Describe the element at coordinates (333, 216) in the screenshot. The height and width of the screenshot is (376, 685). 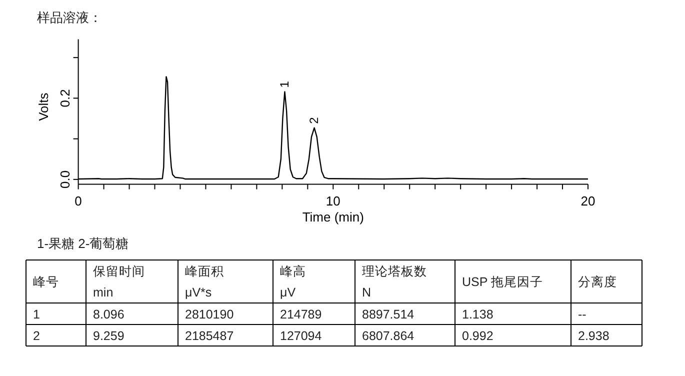
I see `x-axis-title: Time (min)` at that location.